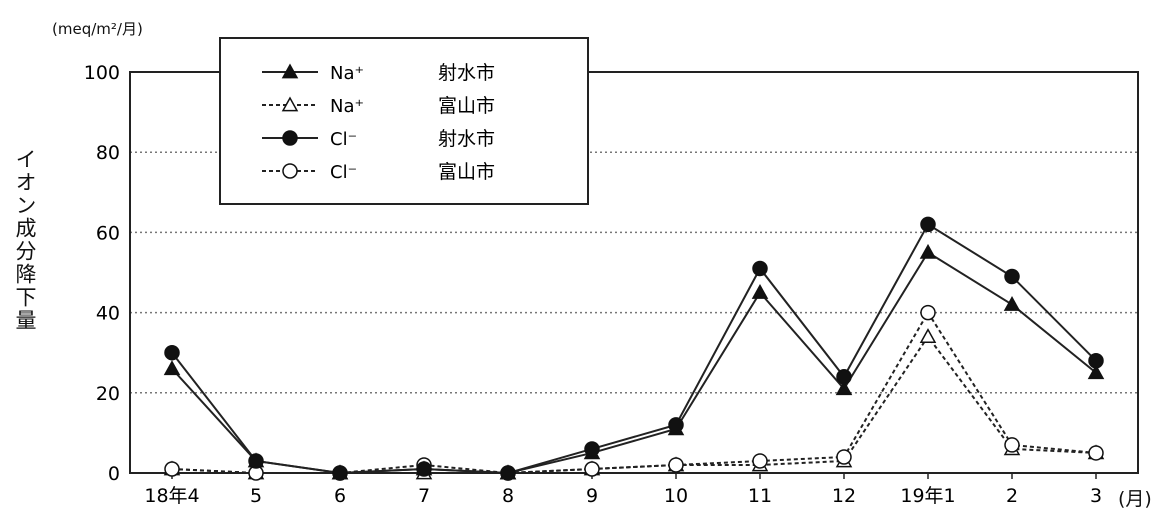 The image size is (1171, 511). What do you see at coordinates (844, 496) in the screenshot?
I see `x-tick-label: 12` at bounding box center [844, 496].